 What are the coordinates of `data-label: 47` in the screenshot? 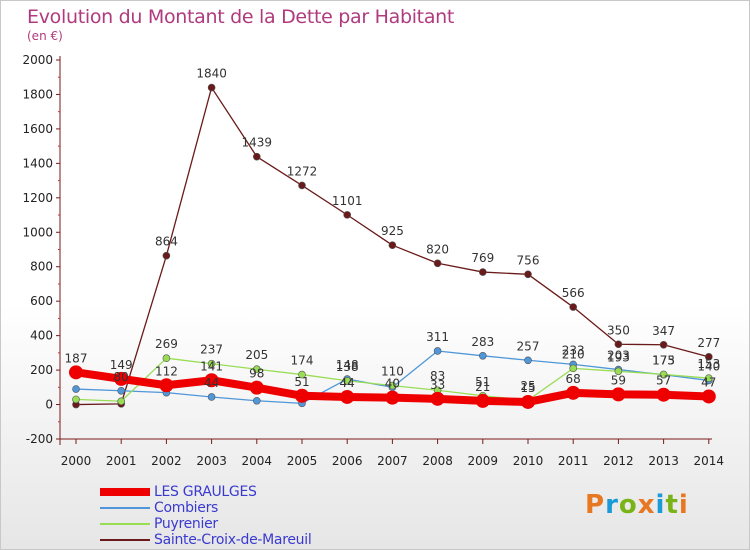 It's located at (708, 382).